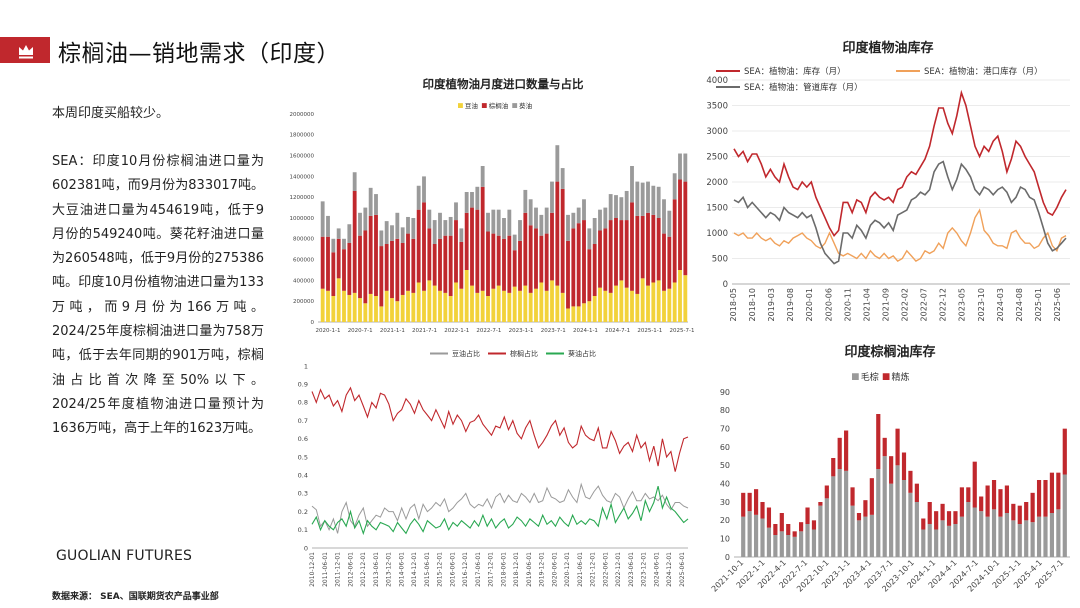 The image size is (1080, 608). I want to click on y-tick-label: 1600000, so click(302, 157).